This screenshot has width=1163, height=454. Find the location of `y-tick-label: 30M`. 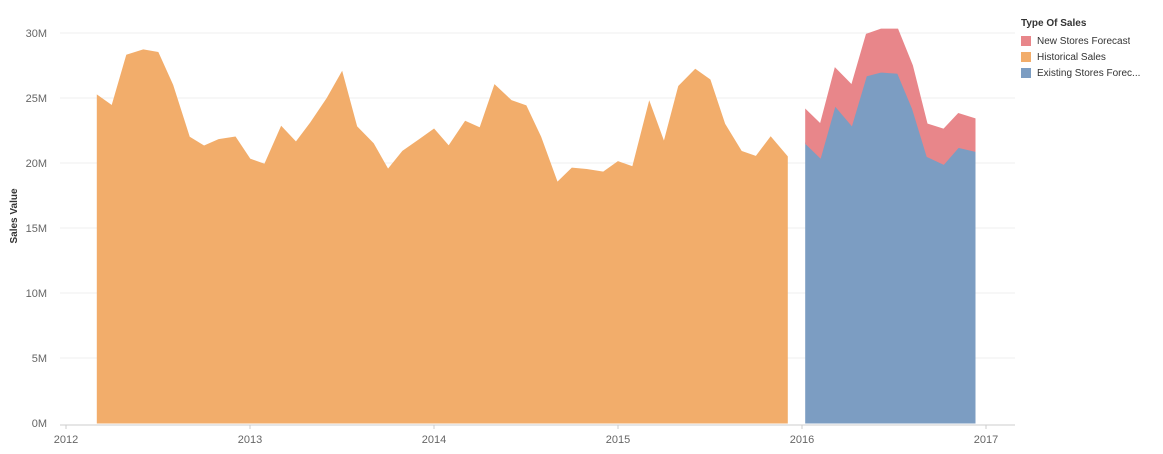

y-tick-label: 30M is located at coordinates (36, 34).